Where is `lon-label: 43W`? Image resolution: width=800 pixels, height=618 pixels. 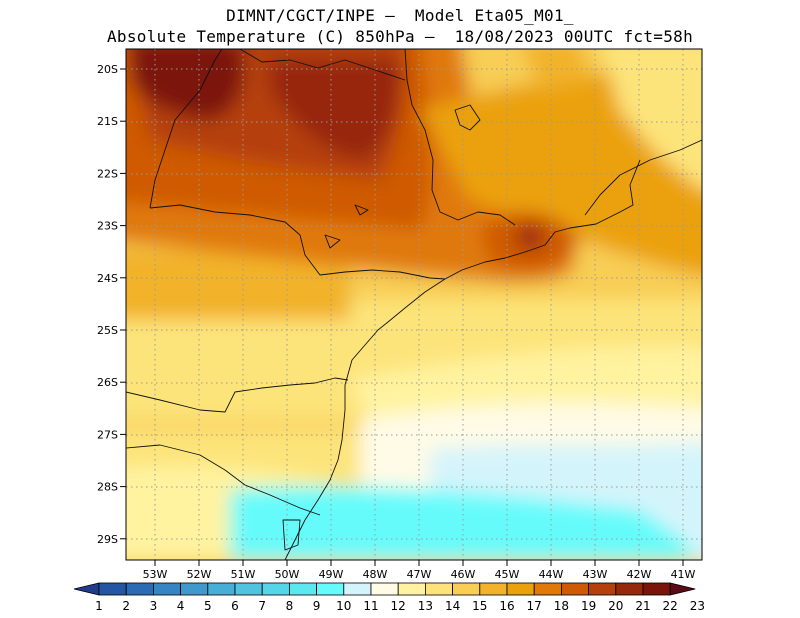
lon-label: 43W is located at coordinates (595, 574).